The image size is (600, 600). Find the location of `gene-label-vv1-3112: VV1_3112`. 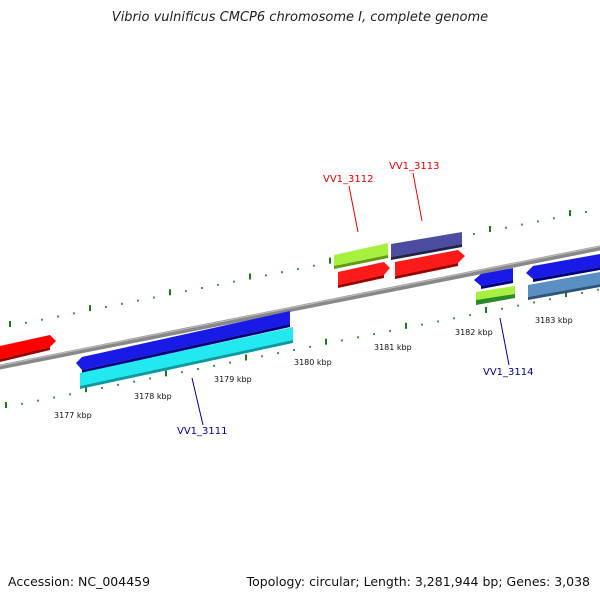

gene-label-vv1-3112: VV1_3112 is located at coordinates (348, 179).